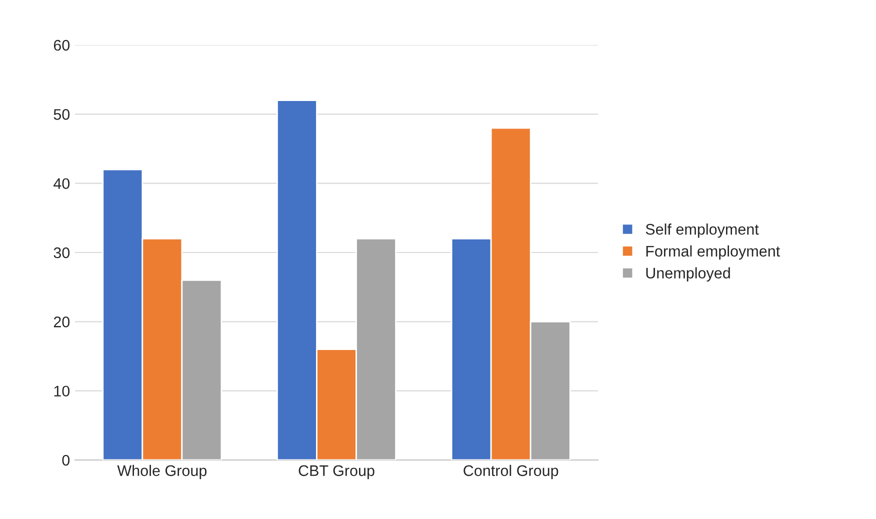 The height and width of the screenshot is (519, 876). Describe the element at coordinates (62, 184) in the screenshot. I see `y-tick-label: 40` at that location.